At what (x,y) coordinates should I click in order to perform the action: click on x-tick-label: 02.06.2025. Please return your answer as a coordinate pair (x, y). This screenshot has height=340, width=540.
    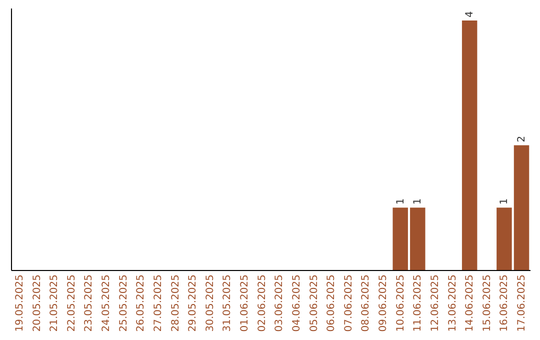
    Looking at the image, I should click on (262, 303).